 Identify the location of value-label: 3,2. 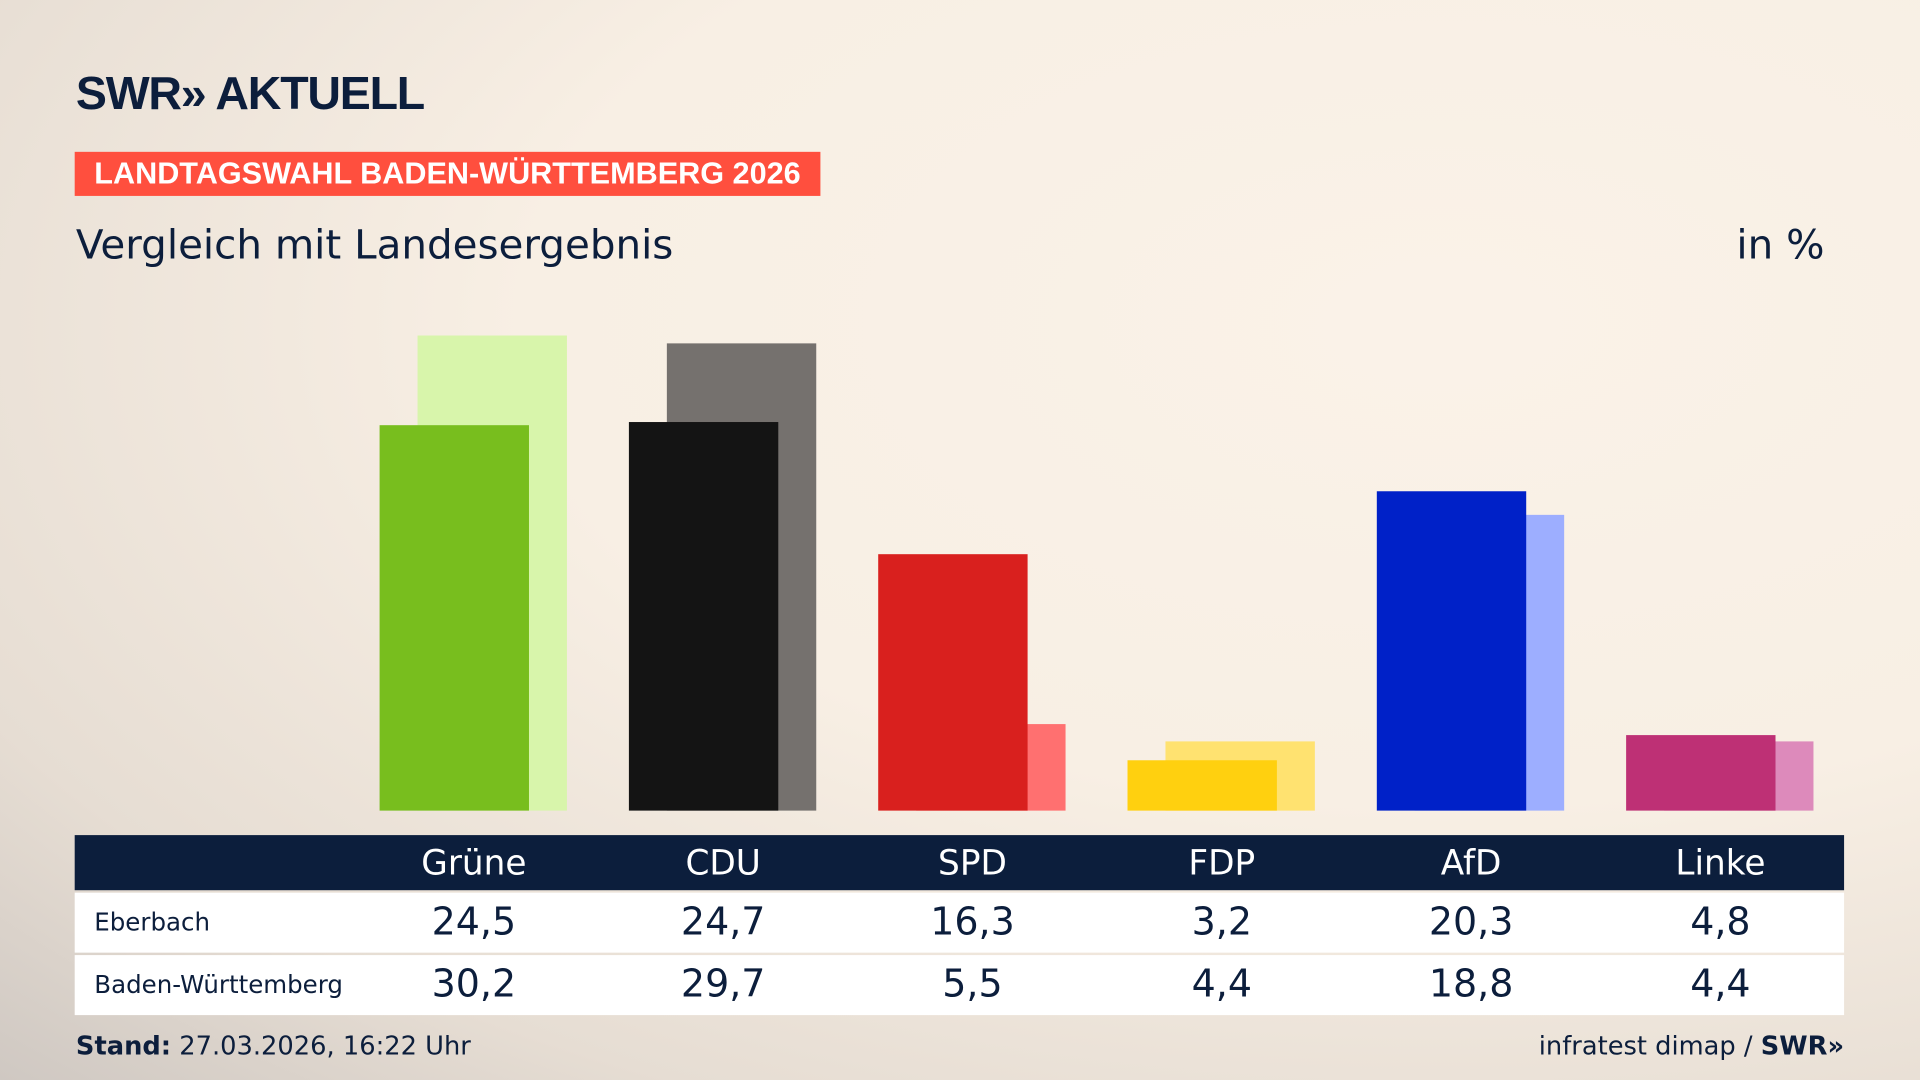
(1221, 922).